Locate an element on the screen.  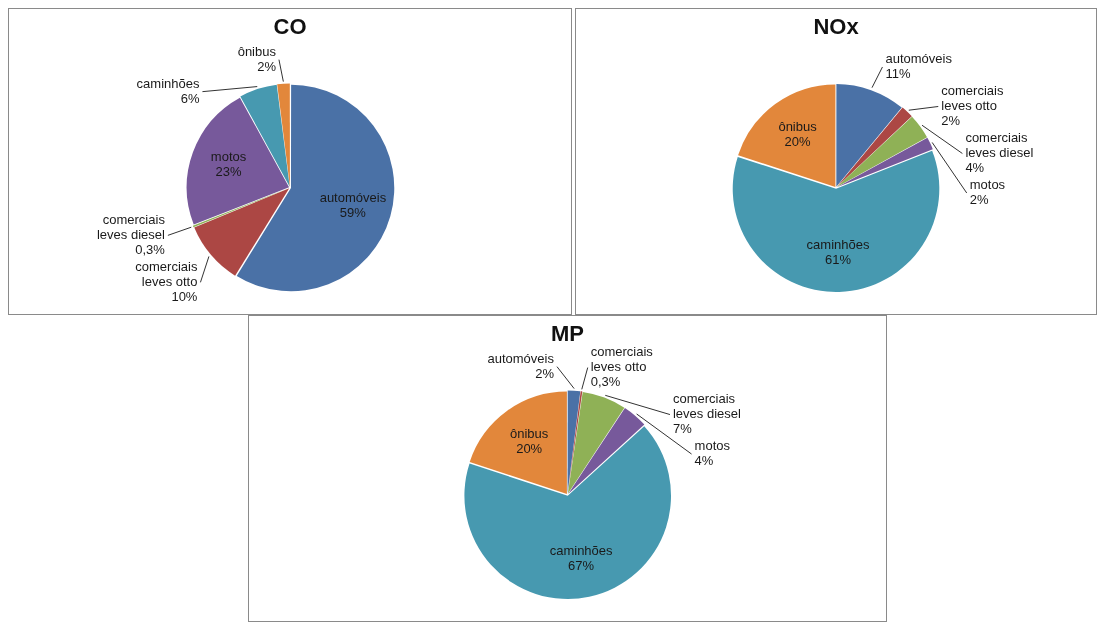
data-label: 6% is located at coordinates (190, 98).